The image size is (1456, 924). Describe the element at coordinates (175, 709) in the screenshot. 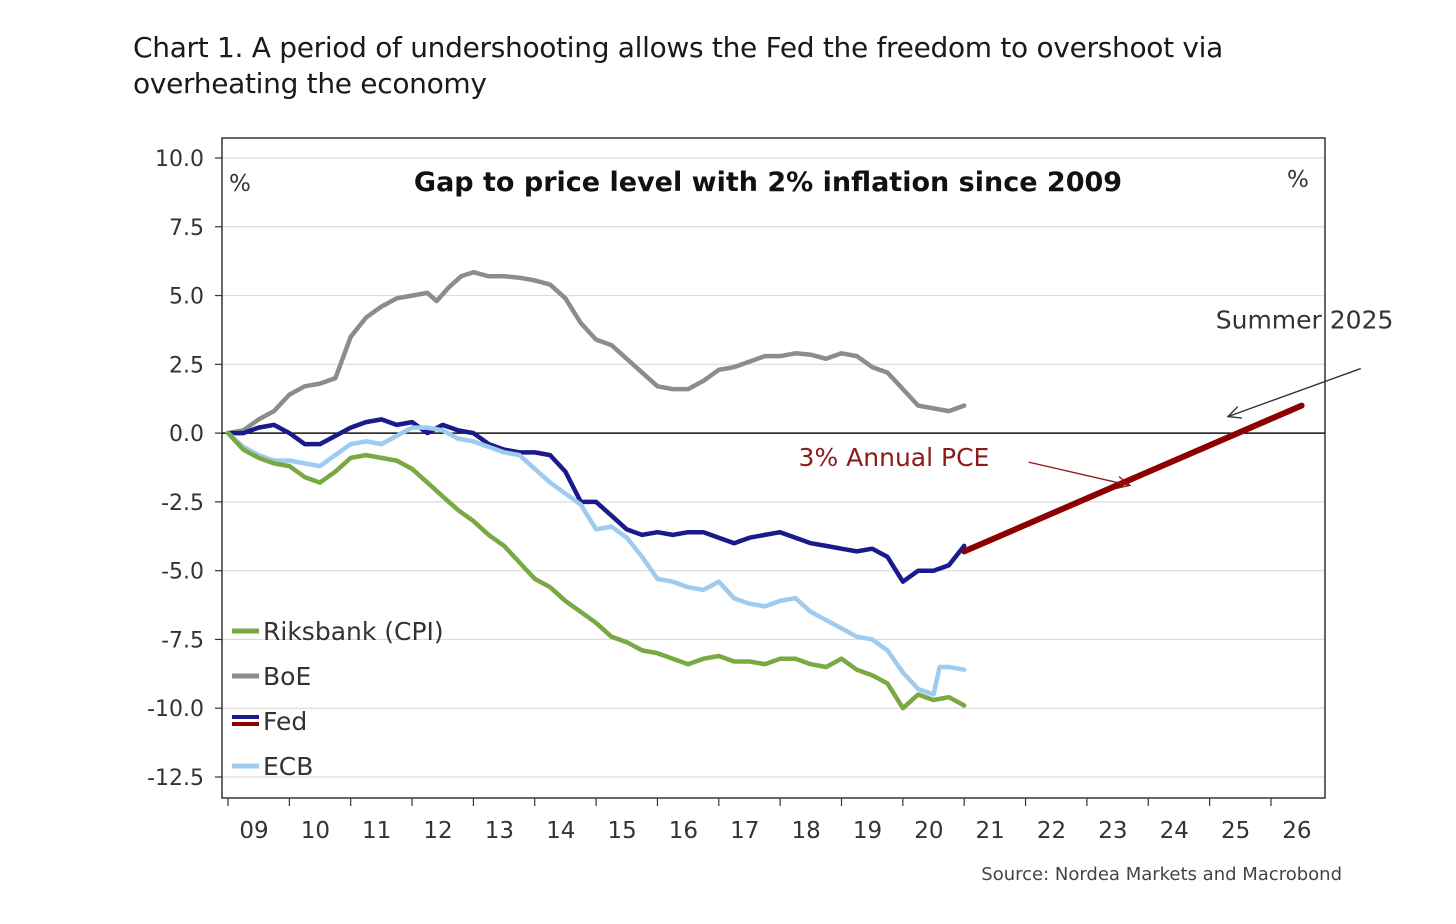

I see `y-tick-label: -10.0` at that location.